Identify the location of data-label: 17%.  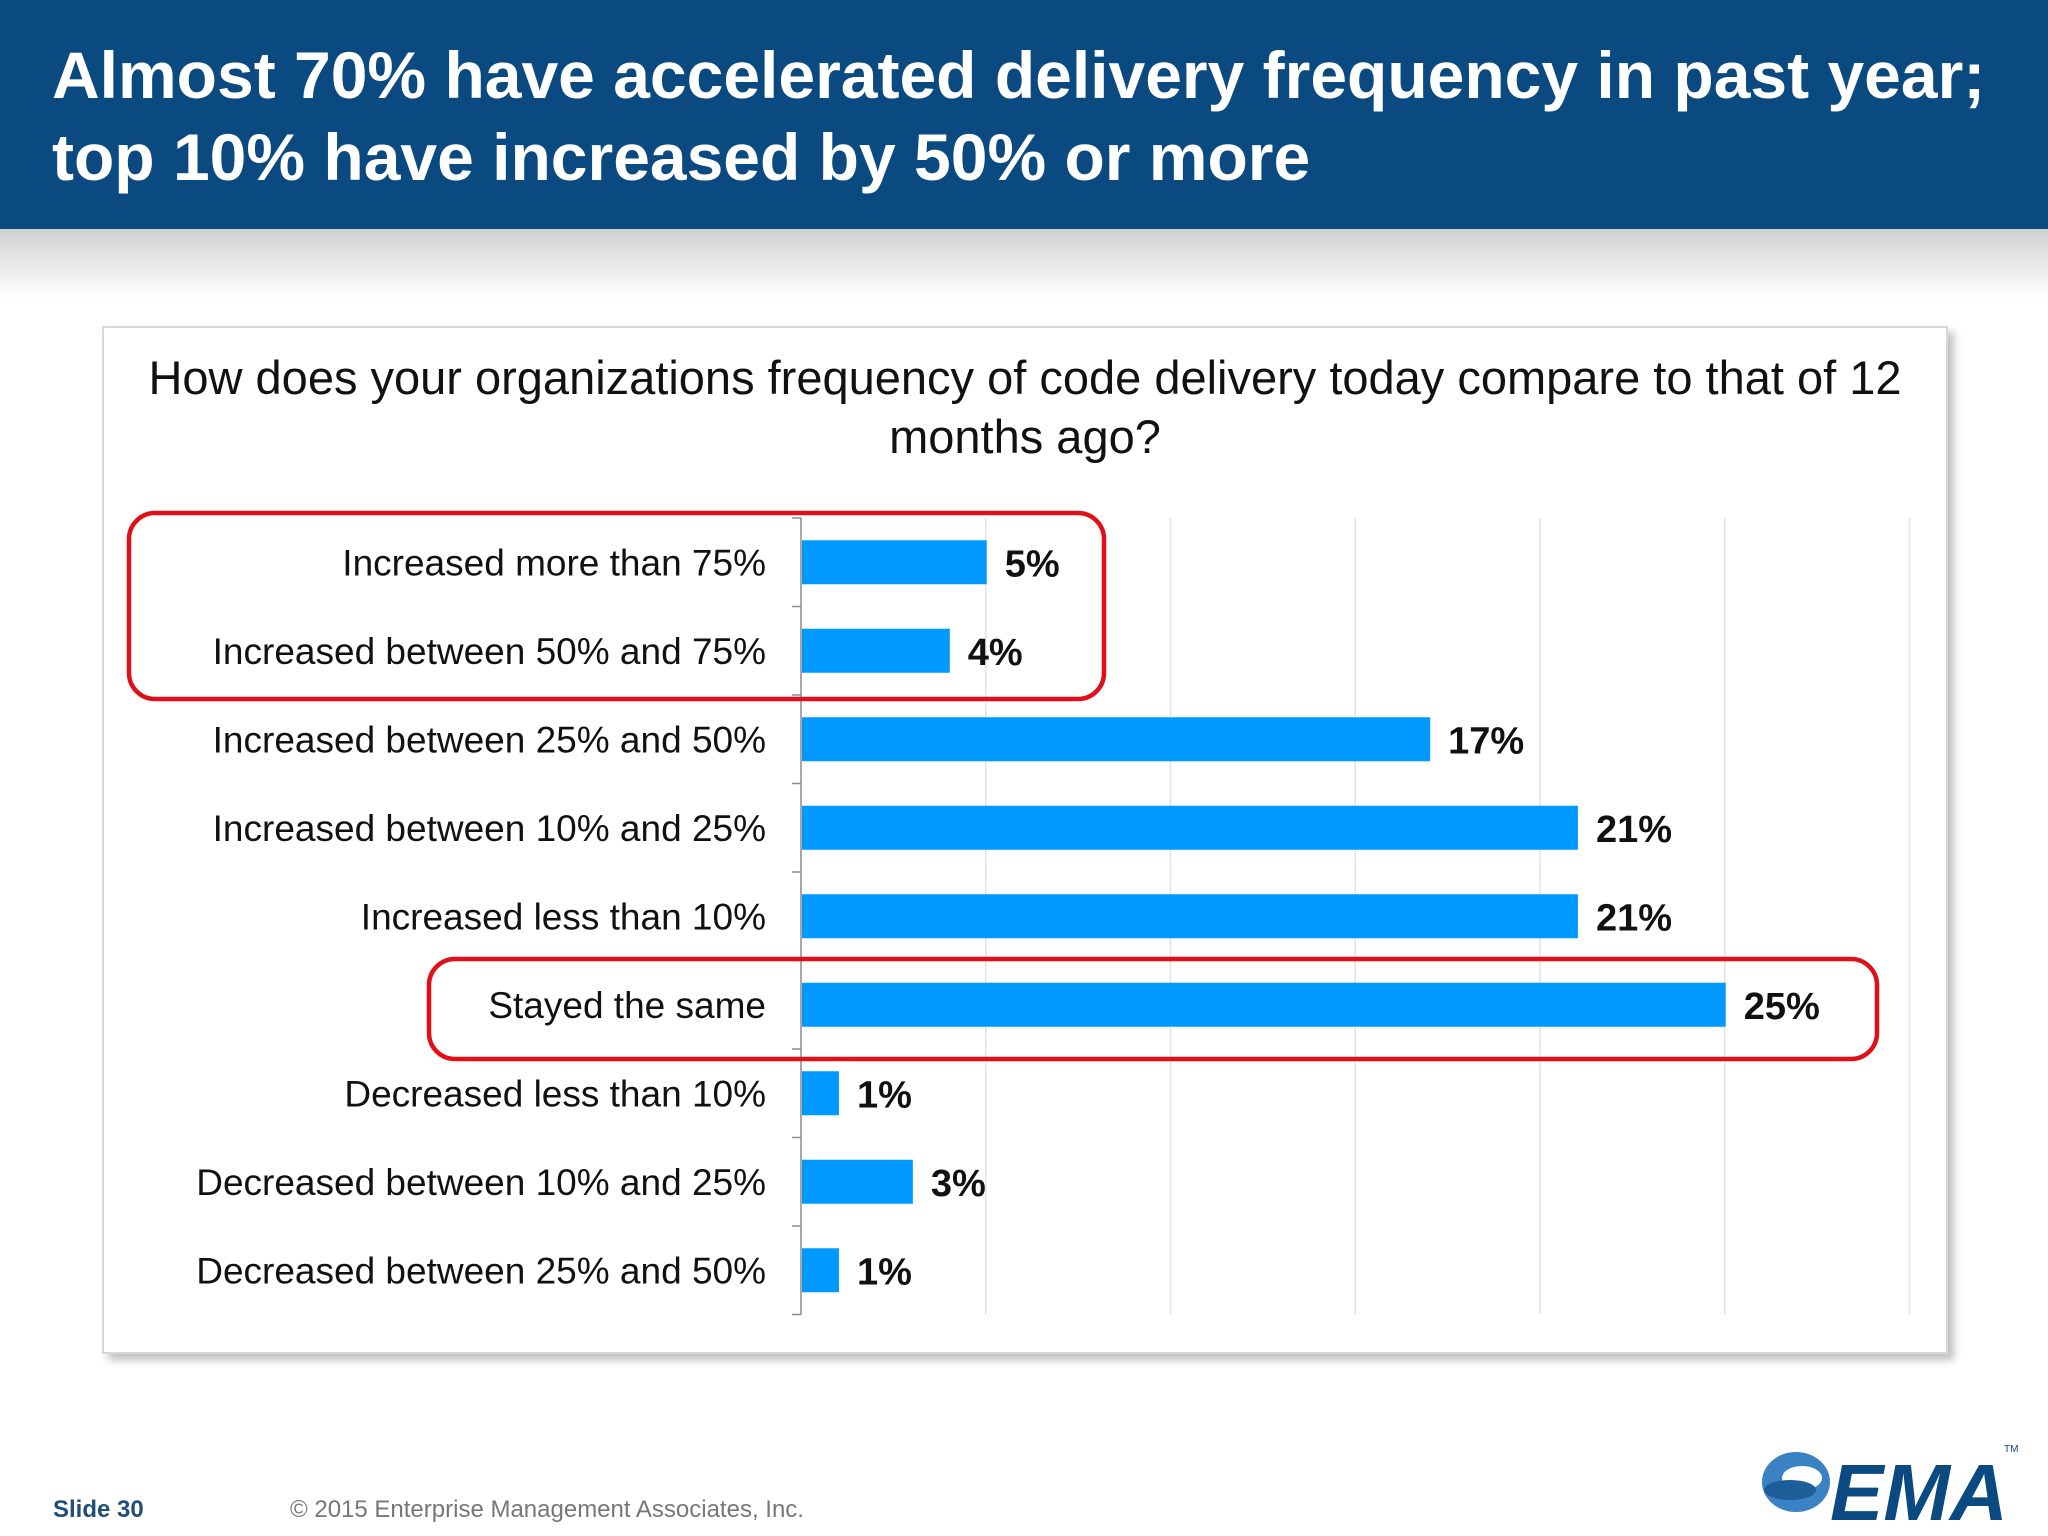
(1486, 741).